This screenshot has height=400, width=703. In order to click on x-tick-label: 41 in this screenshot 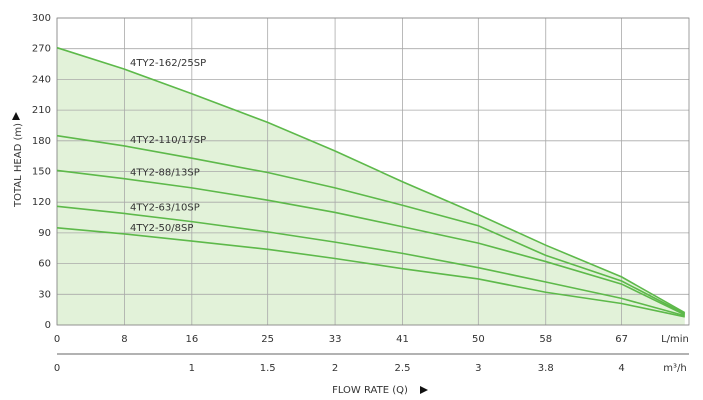, I will do `click(402, 339)`.